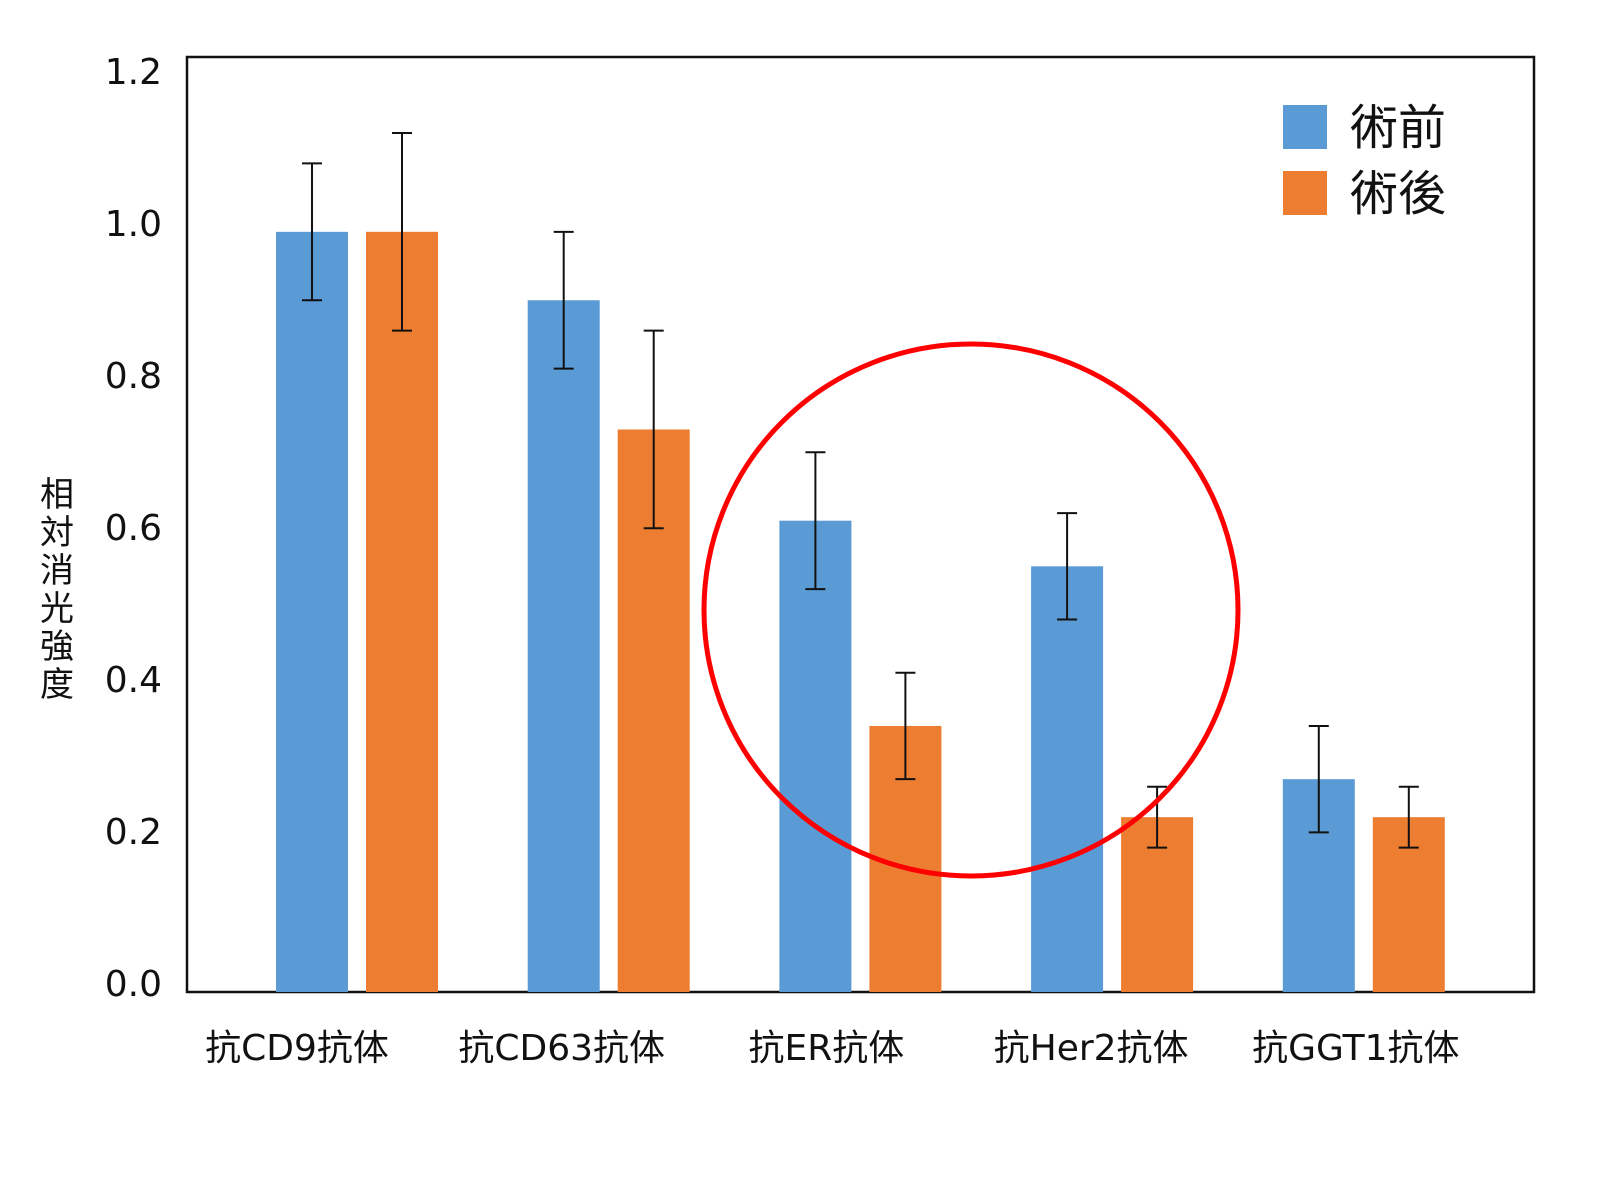 This screenshot has height=1200, width=1597. What do you see at coordinates (1355, 1048) in the screenshot?
I see `x-tick-label: 抗GGT1抗体` at bounding box center [1355, 1048].